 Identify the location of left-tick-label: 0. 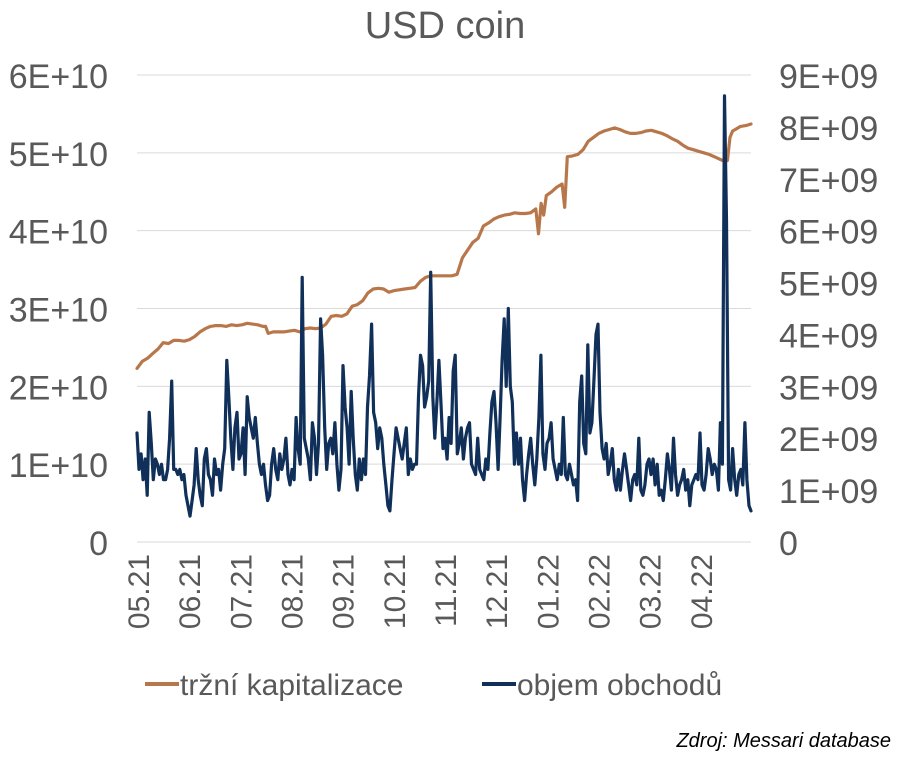
(98, 544).